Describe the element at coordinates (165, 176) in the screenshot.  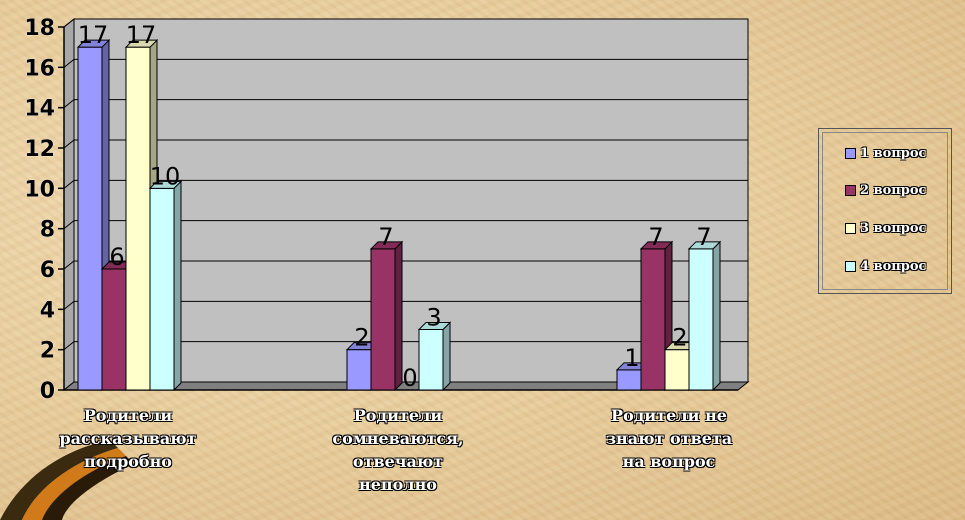
I see `data-label-s4-c1: 10` at that location.